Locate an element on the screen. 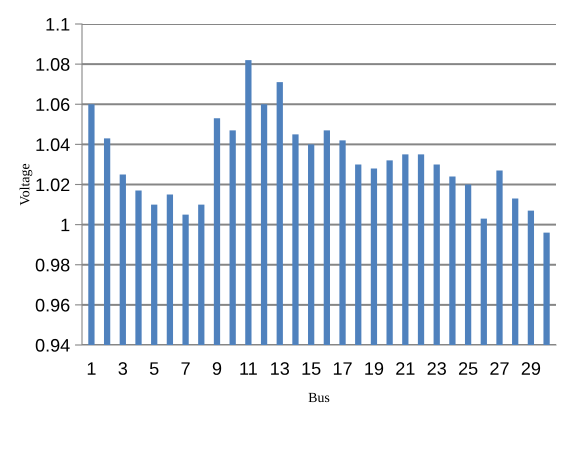 Image resolution: width=568 pixels, height=468 pixels. x-tick-label: 27 is located at coordinates (499, 368).